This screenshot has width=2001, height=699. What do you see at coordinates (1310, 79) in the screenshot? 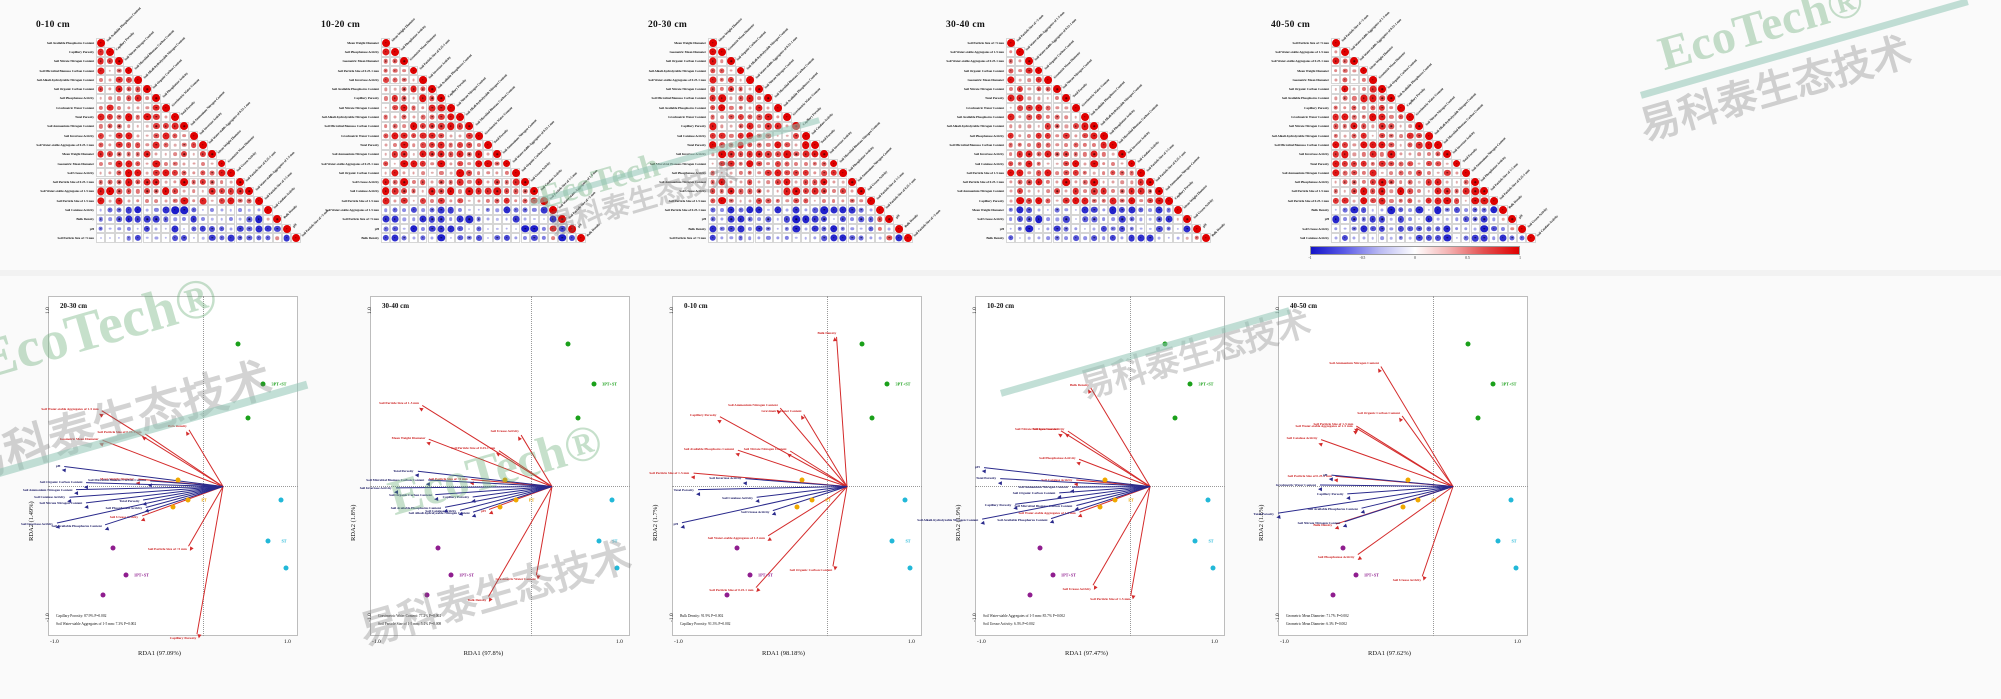
I see `correlation-row-label: Geometric Mean Diameter` at bounding box center [1310, 79].